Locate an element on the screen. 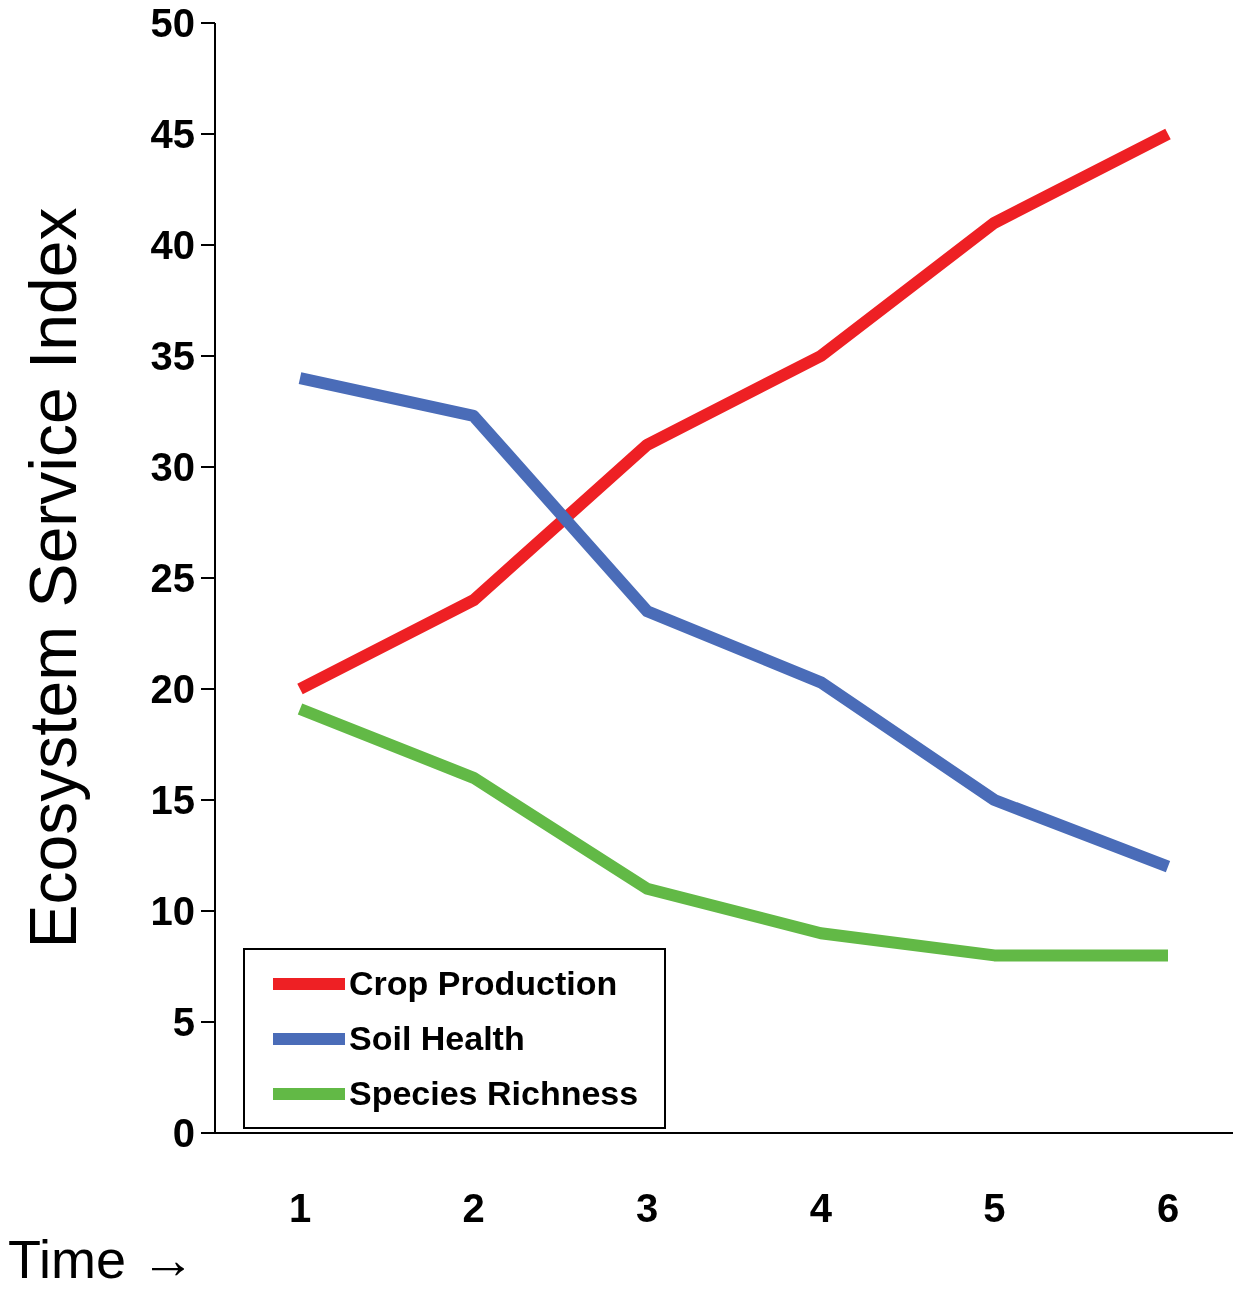 This screenshot has height=1292, width=1241. x-tick-label: 6 is located at coordinates (1168, 1208).